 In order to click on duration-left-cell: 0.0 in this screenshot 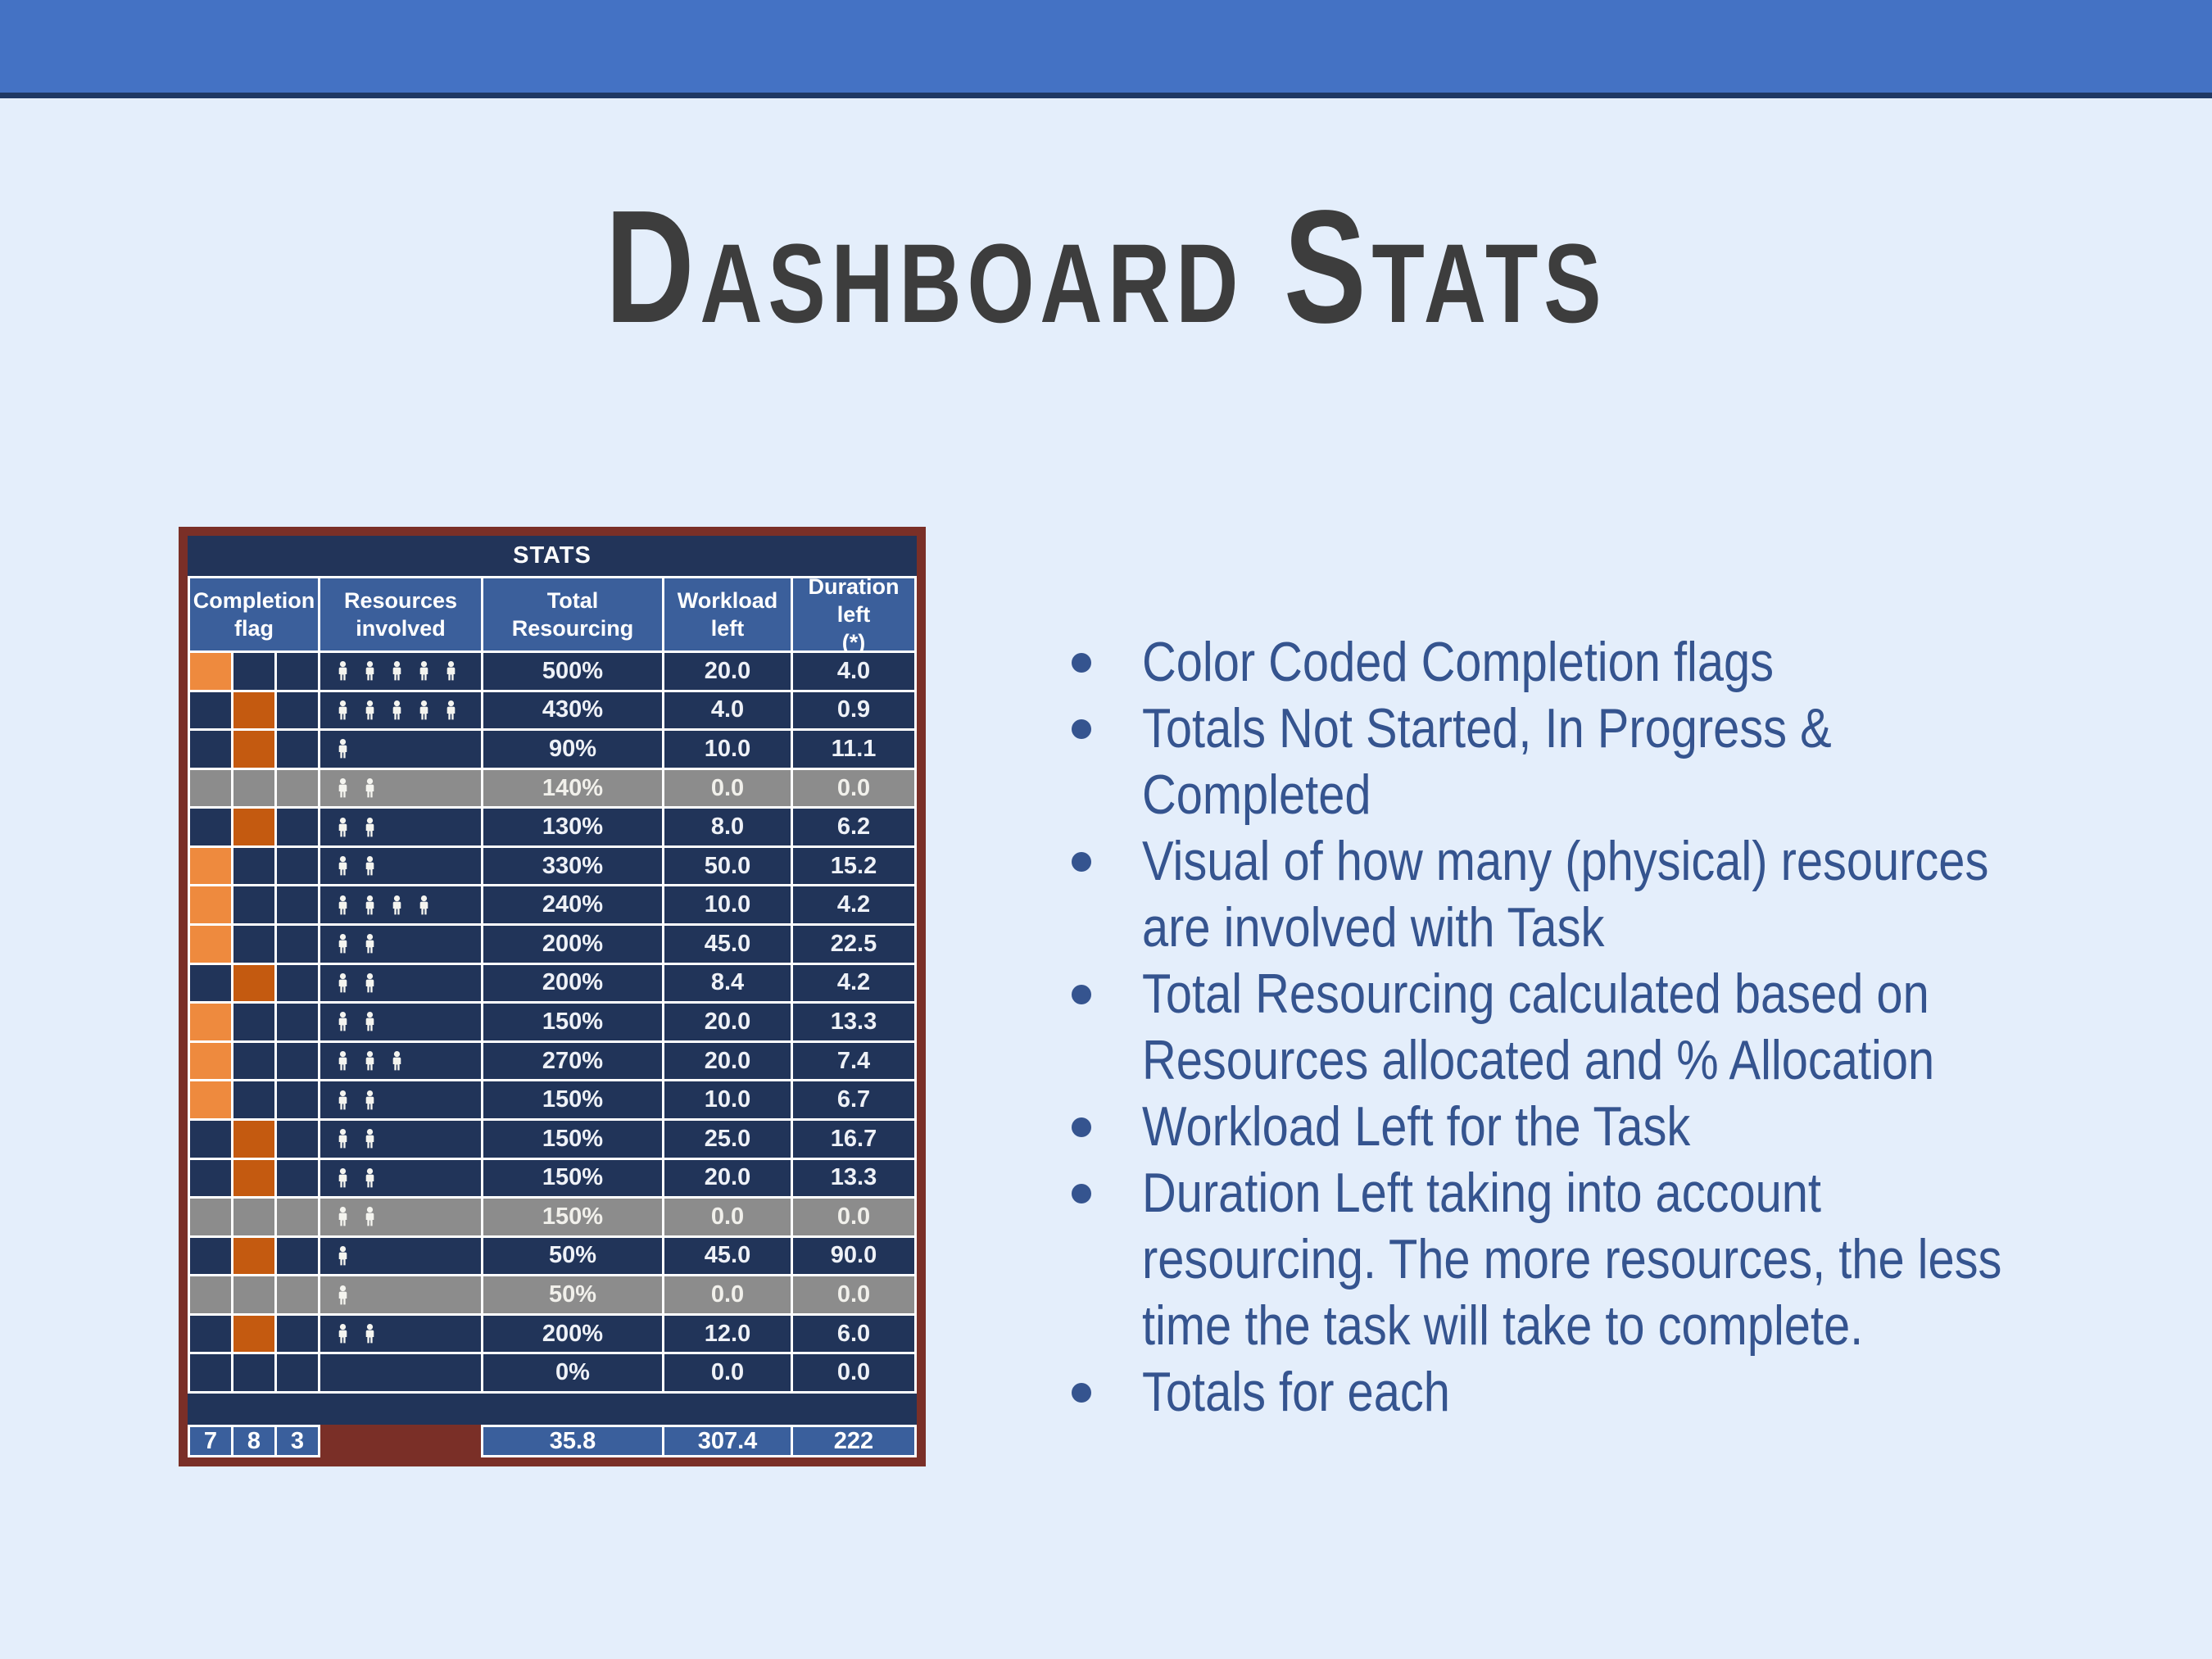, I will do `click(853, 1294)`.